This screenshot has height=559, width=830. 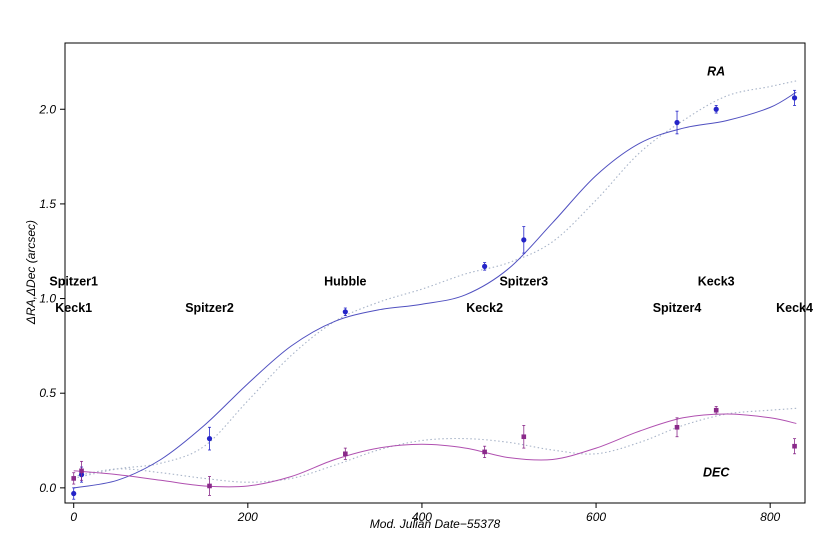 I want to click on observation-label-spitzer4: Spitzer4, so click(x=677, y=308).